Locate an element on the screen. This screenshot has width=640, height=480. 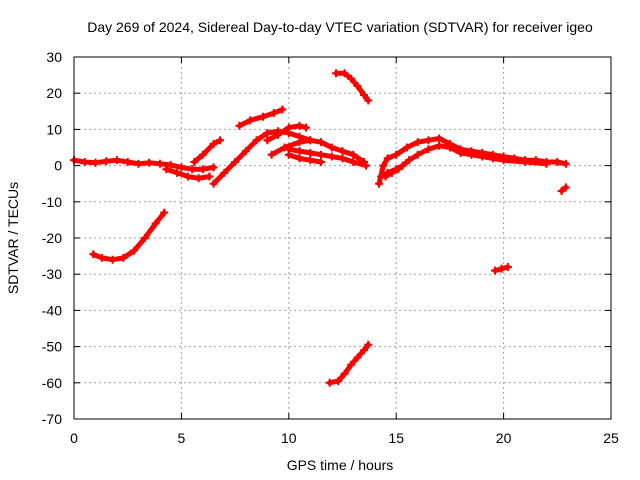
series-baseline-early is located at coordinates (144, 165).